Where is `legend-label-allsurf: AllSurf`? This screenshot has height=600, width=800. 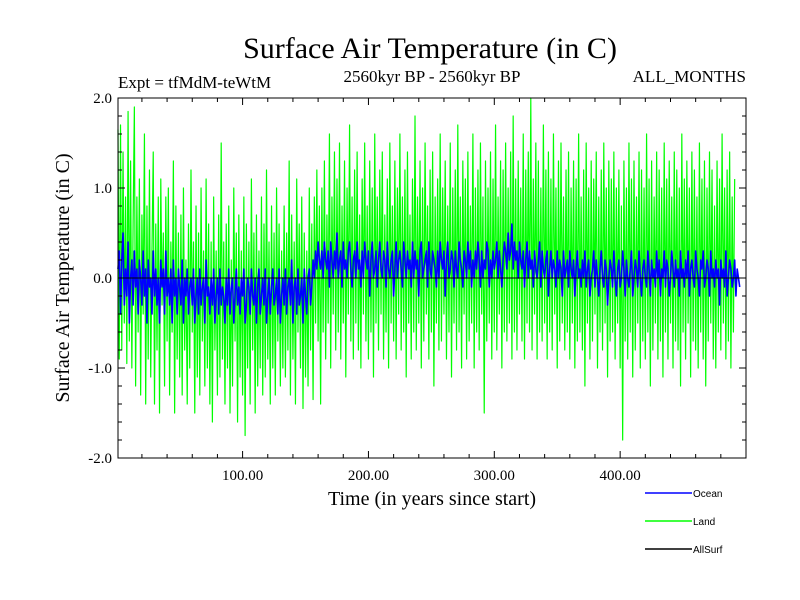
legend-label-allsurf: AllSurf is located at coordinates (708, 550).